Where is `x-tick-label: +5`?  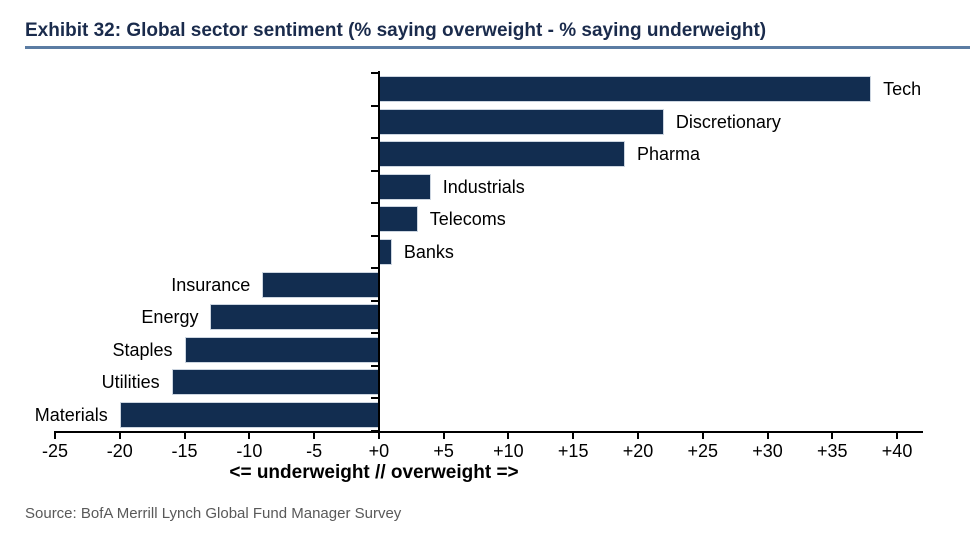 x-tick-label: +5 is located at coordinates (443, 451).